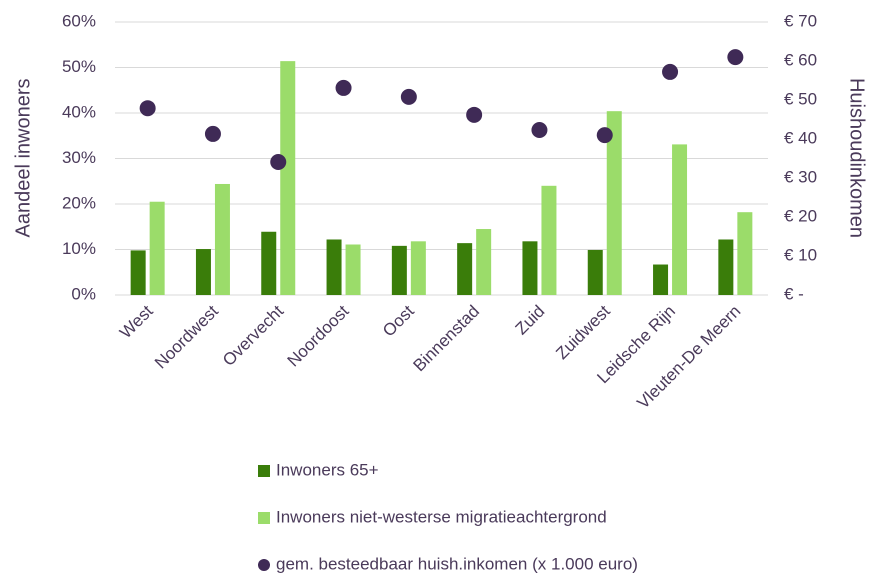 The width and height of the screenshot is (872, 578). Describe the element at coordinates (800, 254) in the screenshot. I see `y2-tick-label: € 10` at that location.